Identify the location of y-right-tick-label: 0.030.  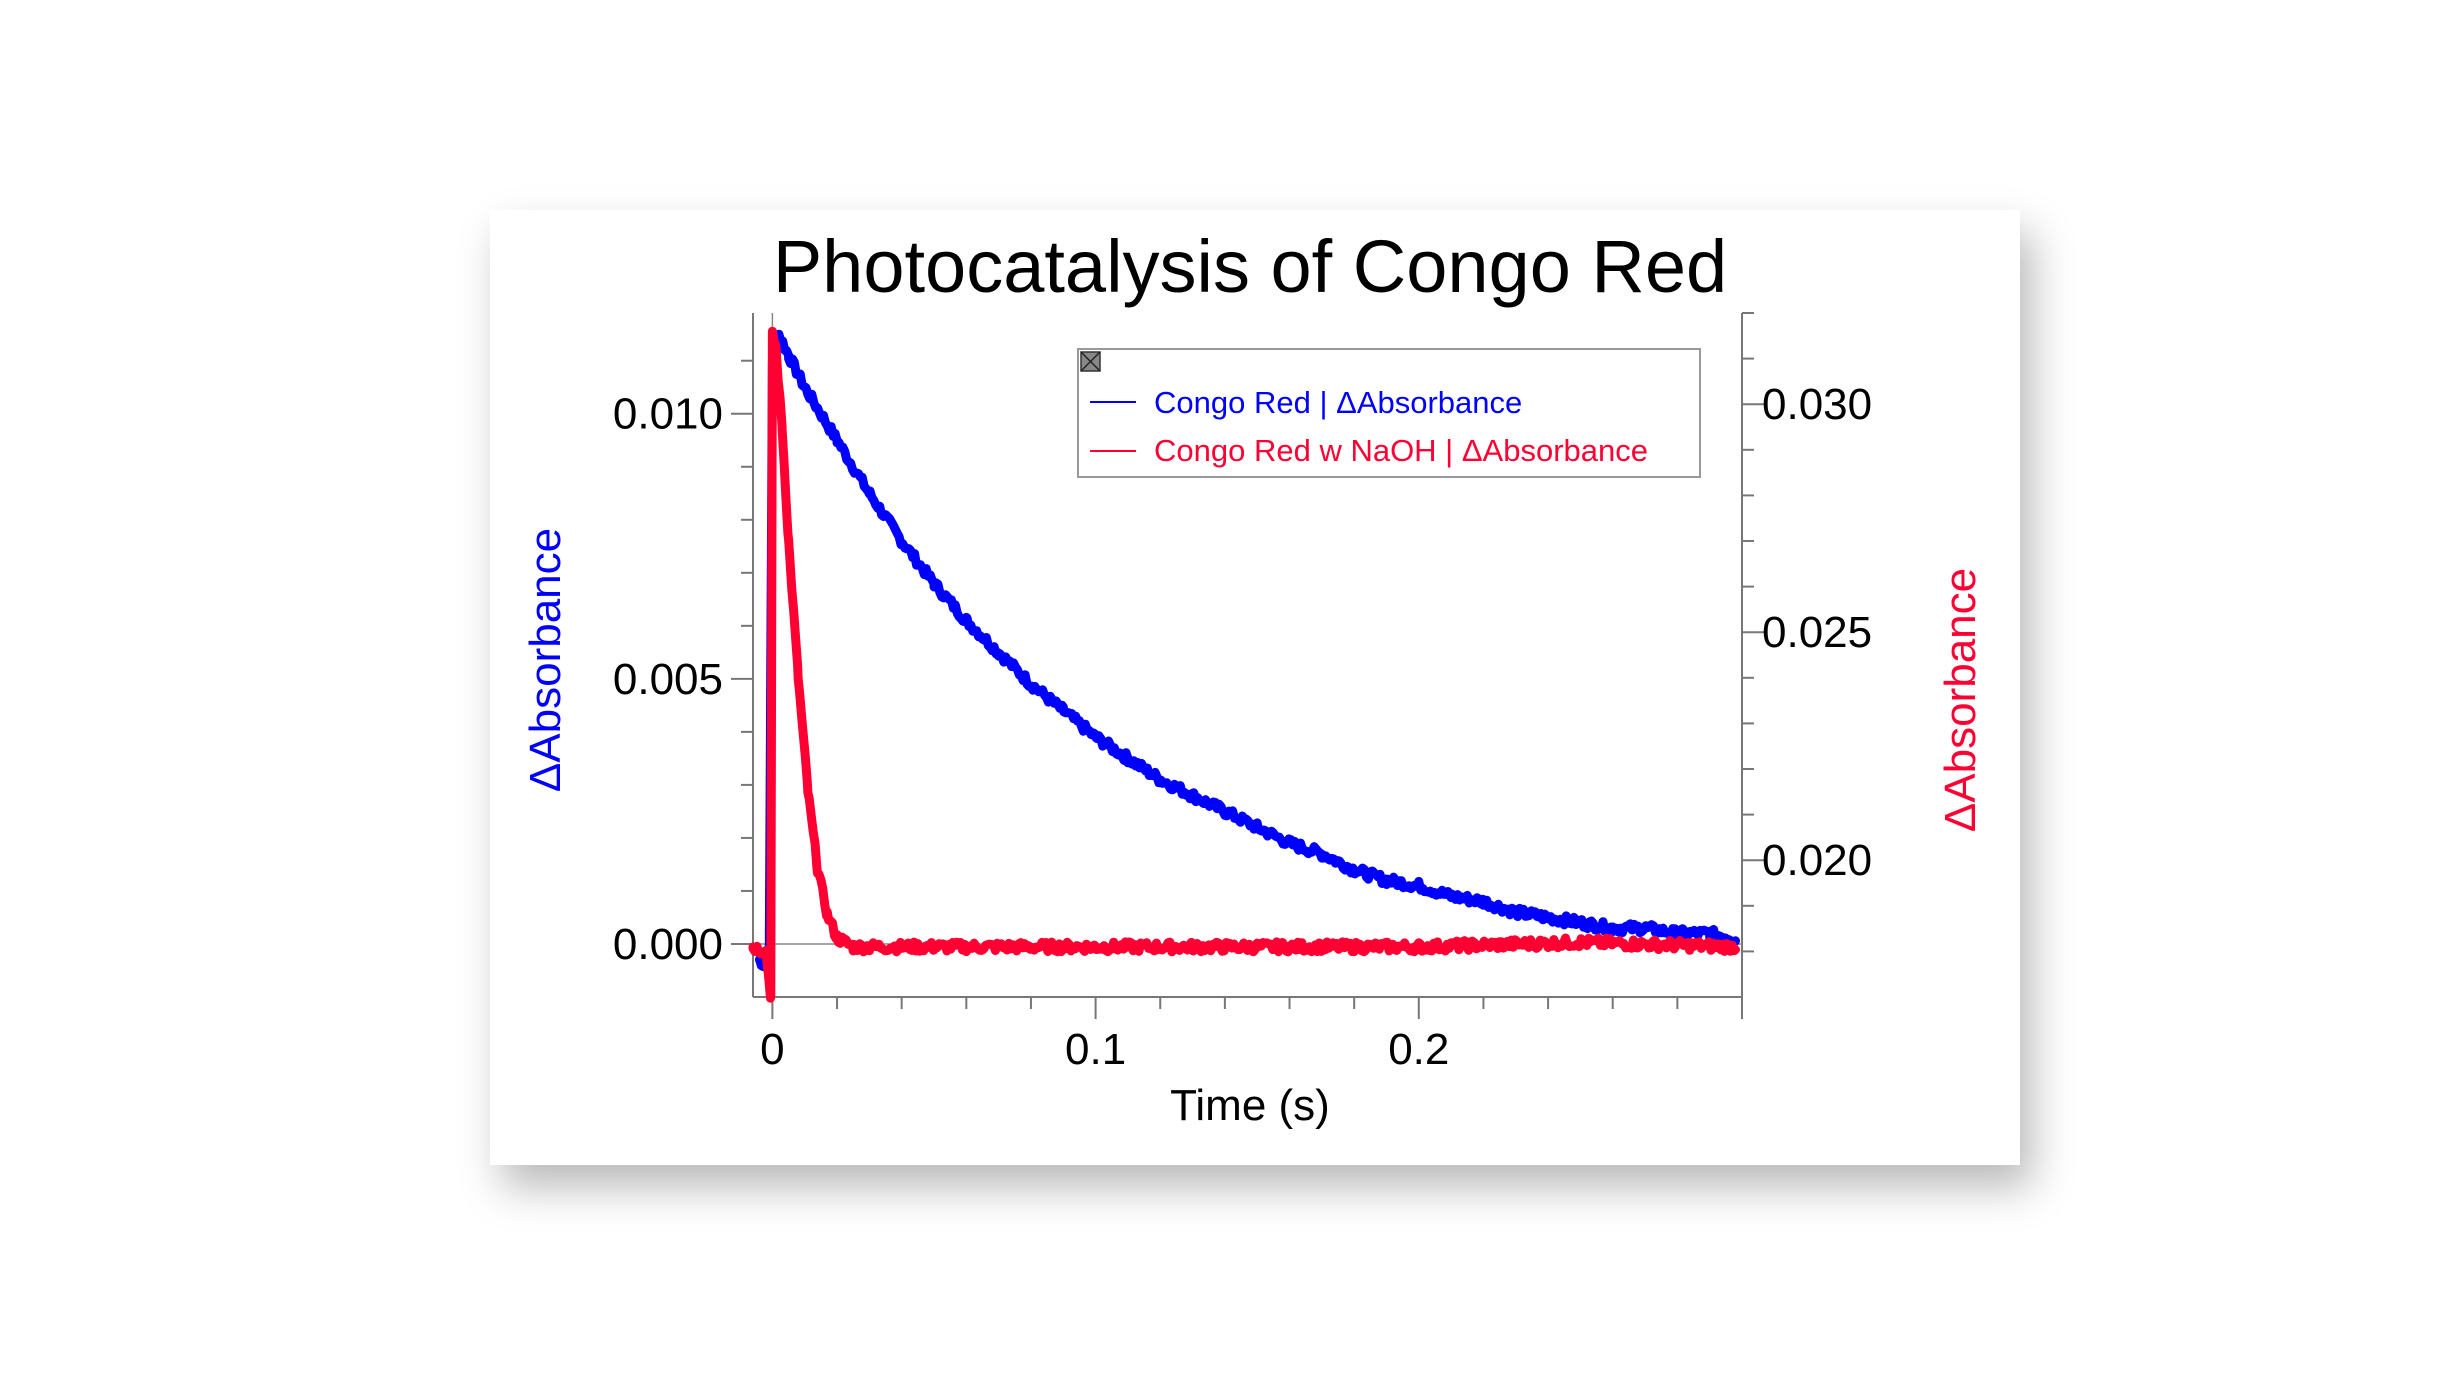
(1817, 404).